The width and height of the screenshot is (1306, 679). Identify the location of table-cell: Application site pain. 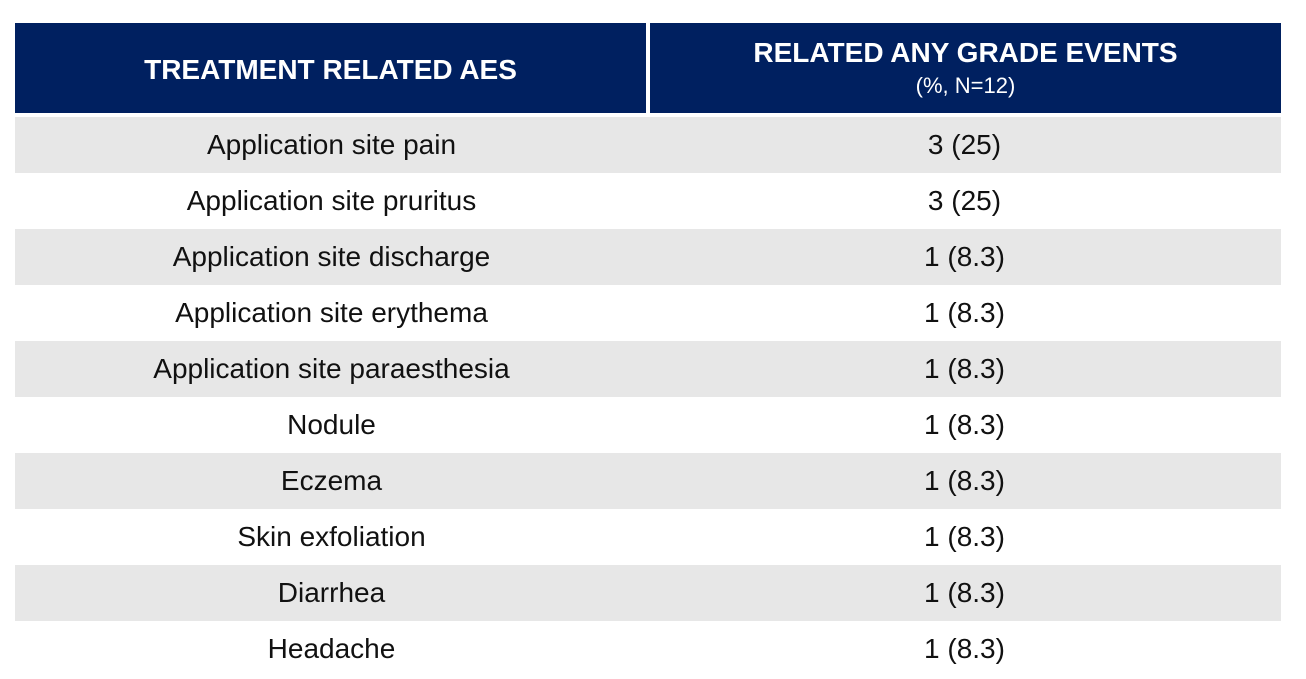
(331, 144).